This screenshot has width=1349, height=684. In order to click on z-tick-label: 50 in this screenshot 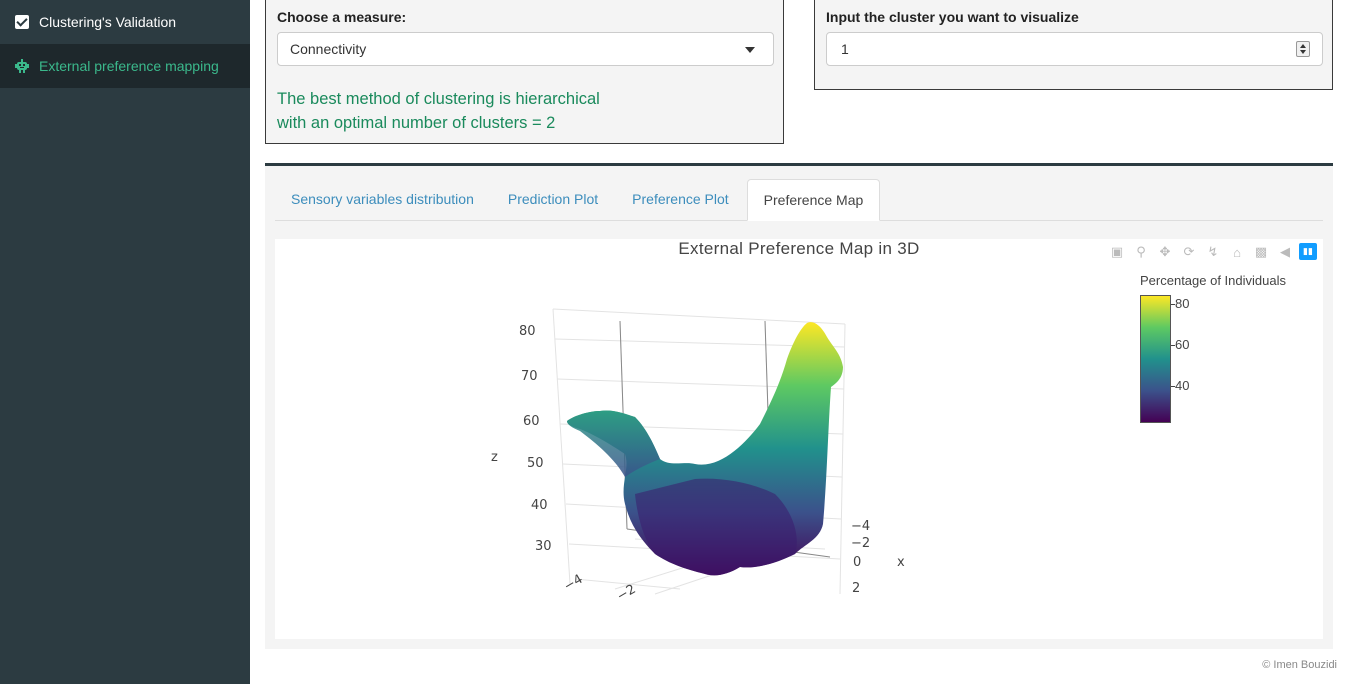, I will do `click(535, 463)`.